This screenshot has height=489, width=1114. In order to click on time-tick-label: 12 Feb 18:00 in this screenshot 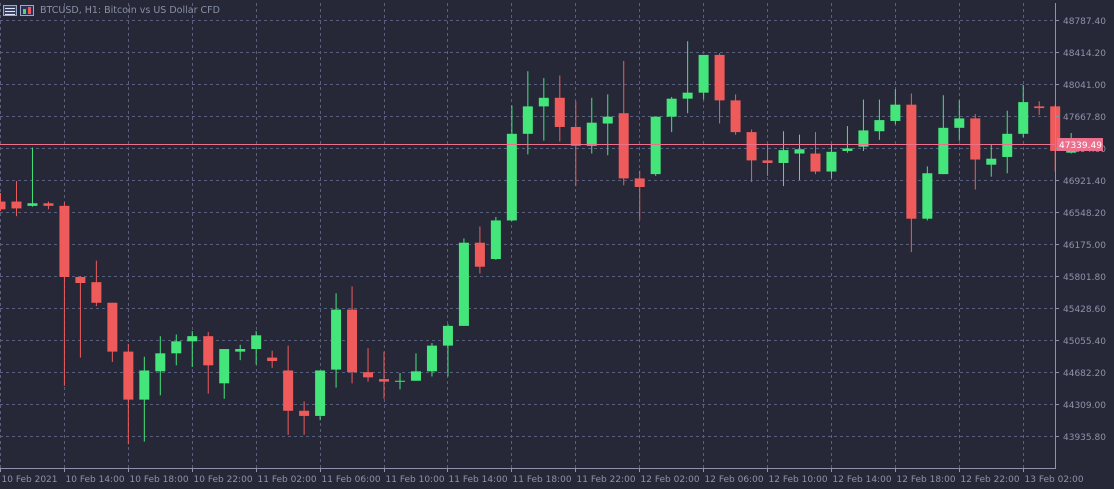, I will do `click(926, 480)`.